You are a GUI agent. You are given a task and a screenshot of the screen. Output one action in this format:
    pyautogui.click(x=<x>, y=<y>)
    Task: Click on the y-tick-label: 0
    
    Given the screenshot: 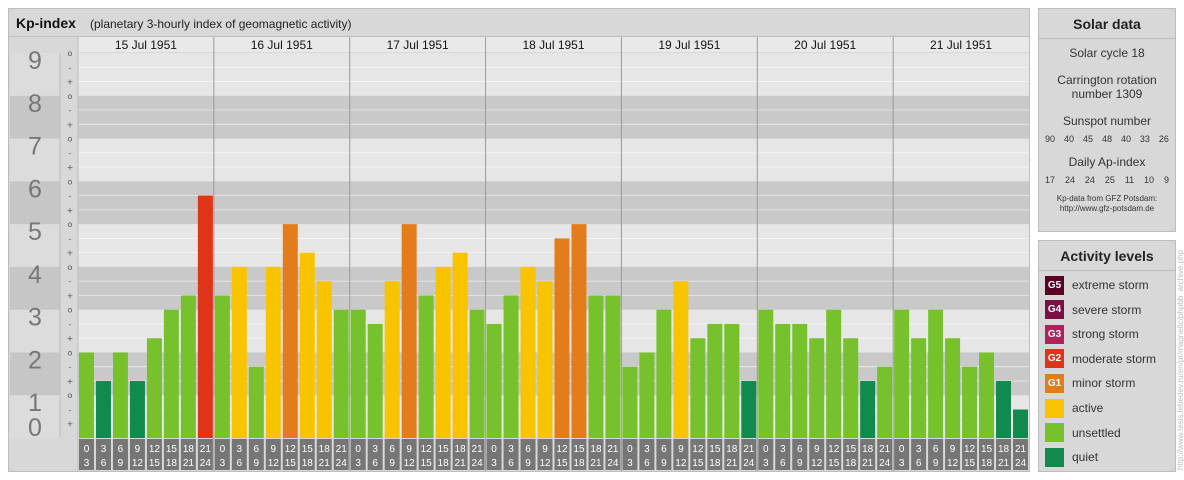 What is the action you would take?
    pyautogui.click(x=35, y=428)
    